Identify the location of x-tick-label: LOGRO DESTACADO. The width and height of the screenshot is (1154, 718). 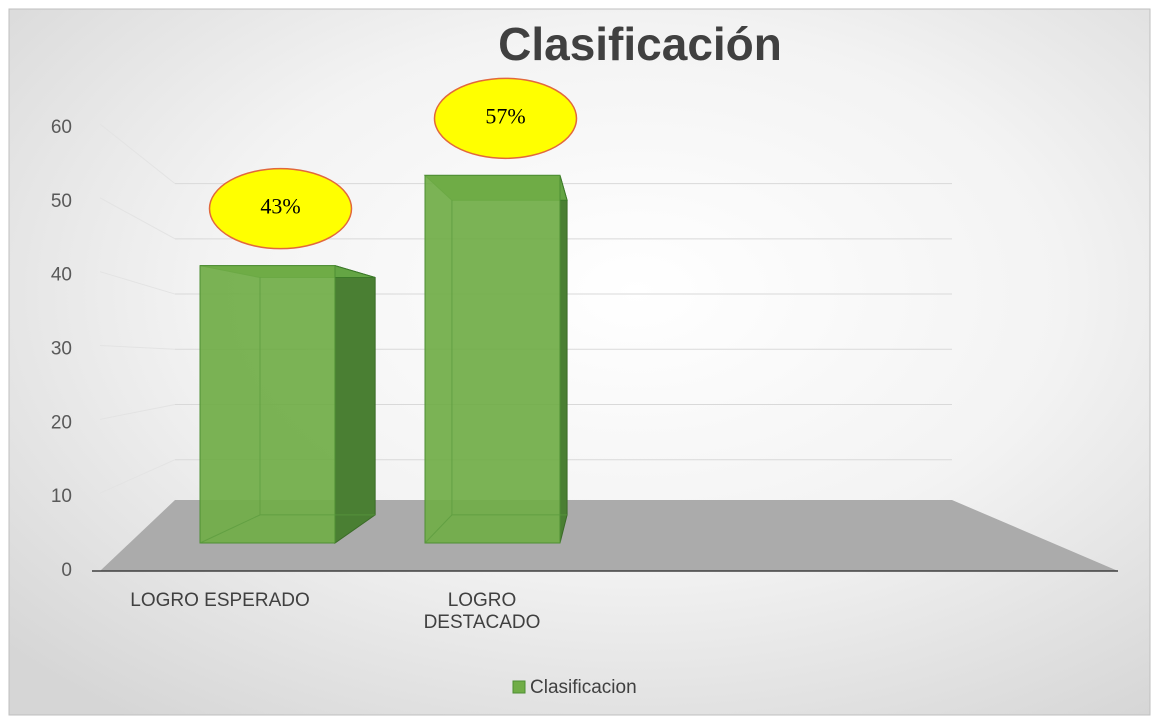
(482, 611).